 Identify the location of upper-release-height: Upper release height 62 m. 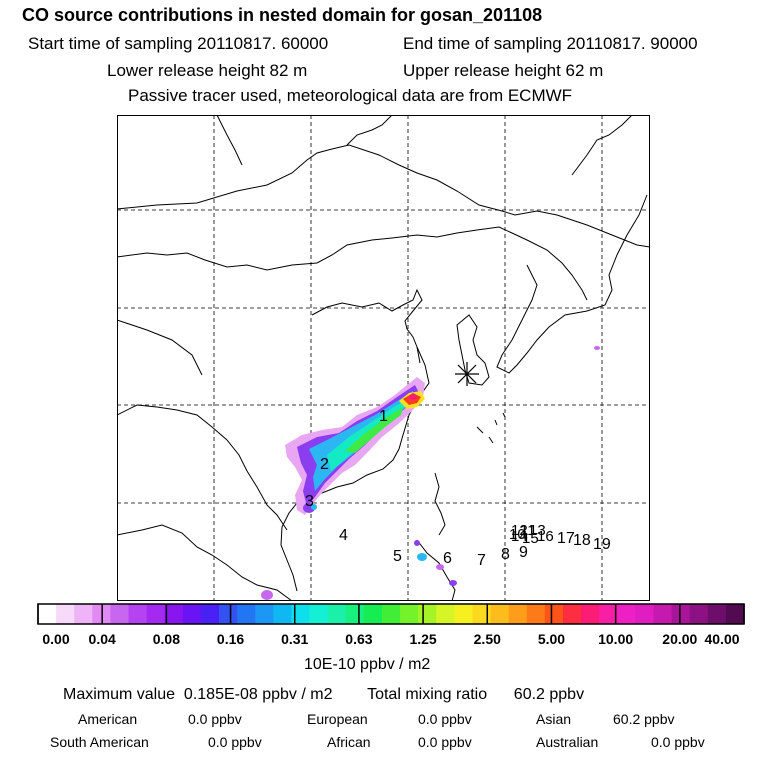
(503, 70).